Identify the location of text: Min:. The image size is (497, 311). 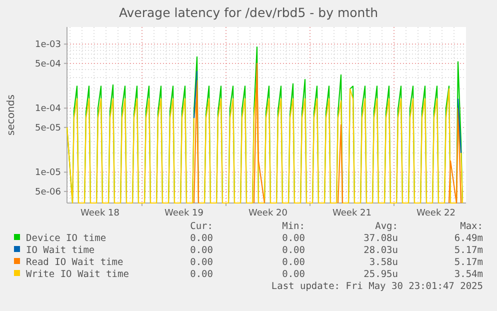
(293, 226).